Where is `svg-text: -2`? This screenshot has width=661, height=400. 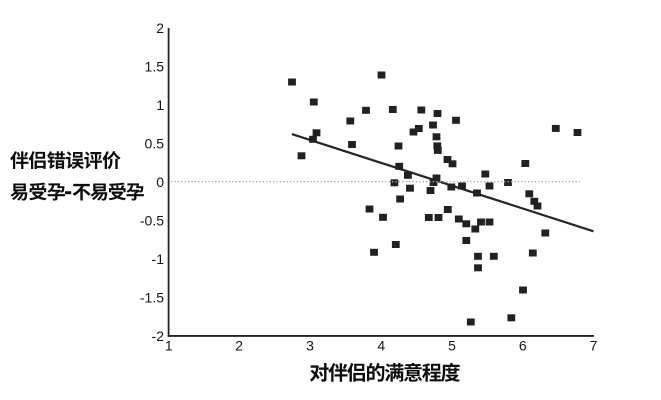 svg-text: -2 is located at coordinates (158, 336).